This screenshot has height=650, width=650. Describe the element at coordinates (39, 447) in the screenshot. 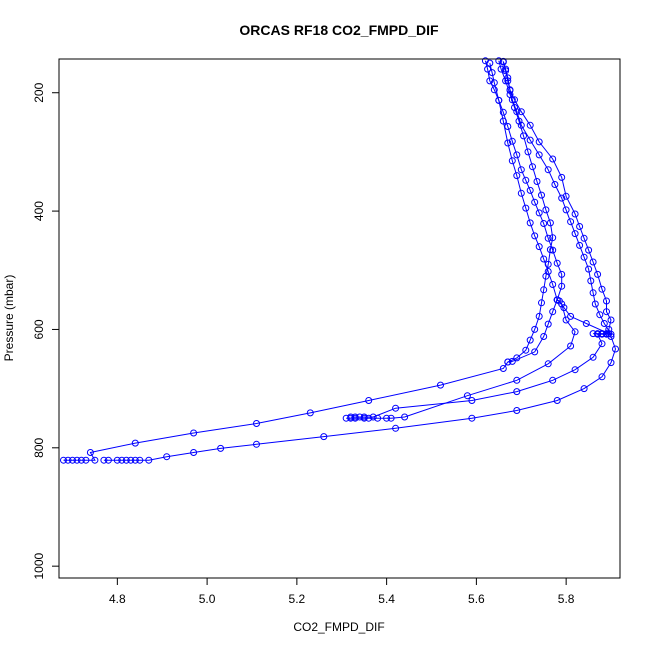

I see `y-tick-label: 800` at that location.